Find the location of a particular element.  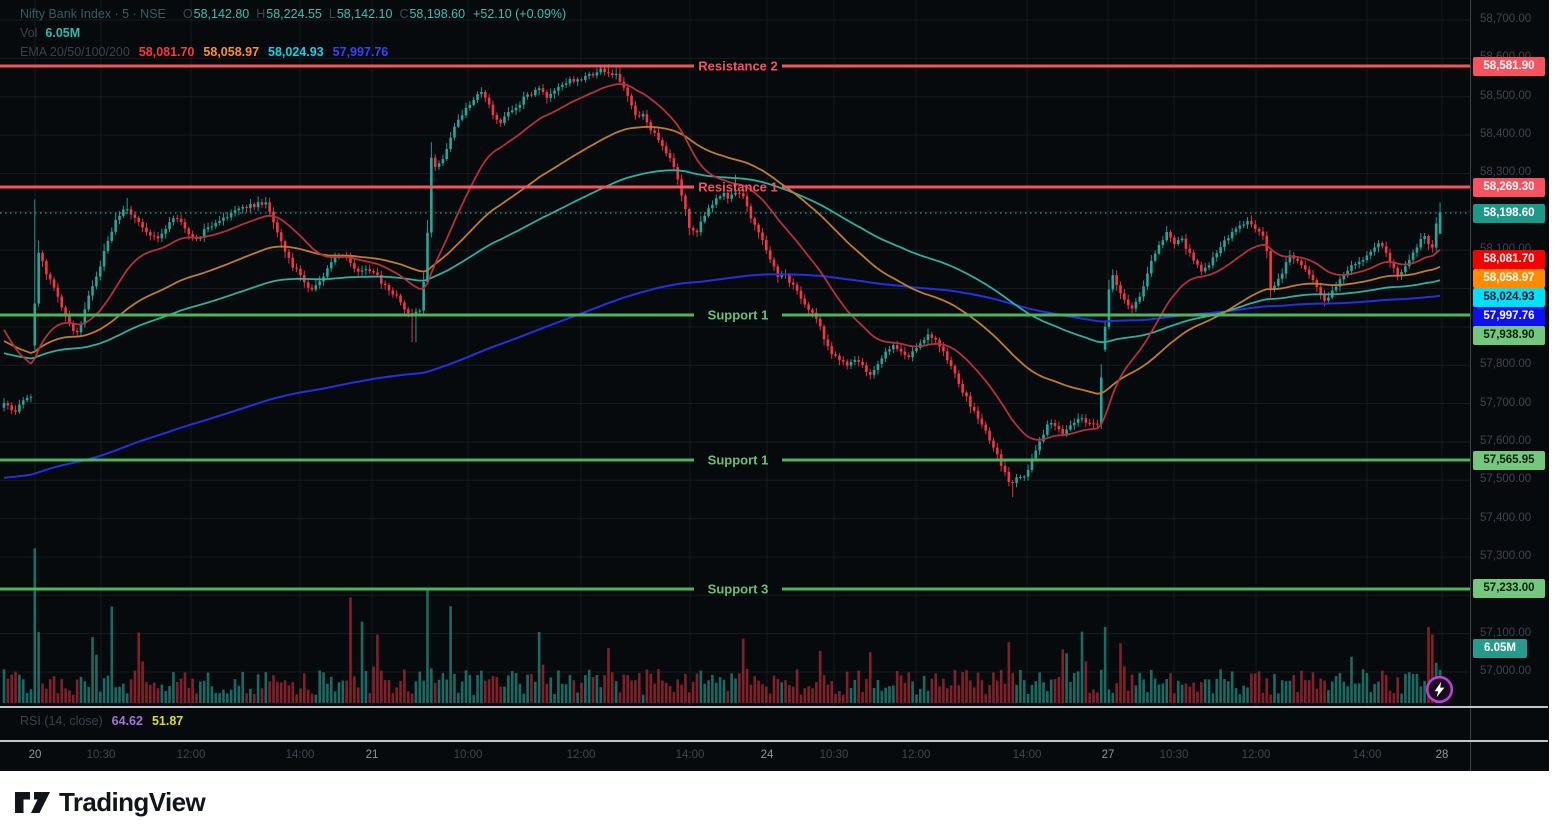

price-axis-label: 57,600.00 is located at coordinates (1506, 440).